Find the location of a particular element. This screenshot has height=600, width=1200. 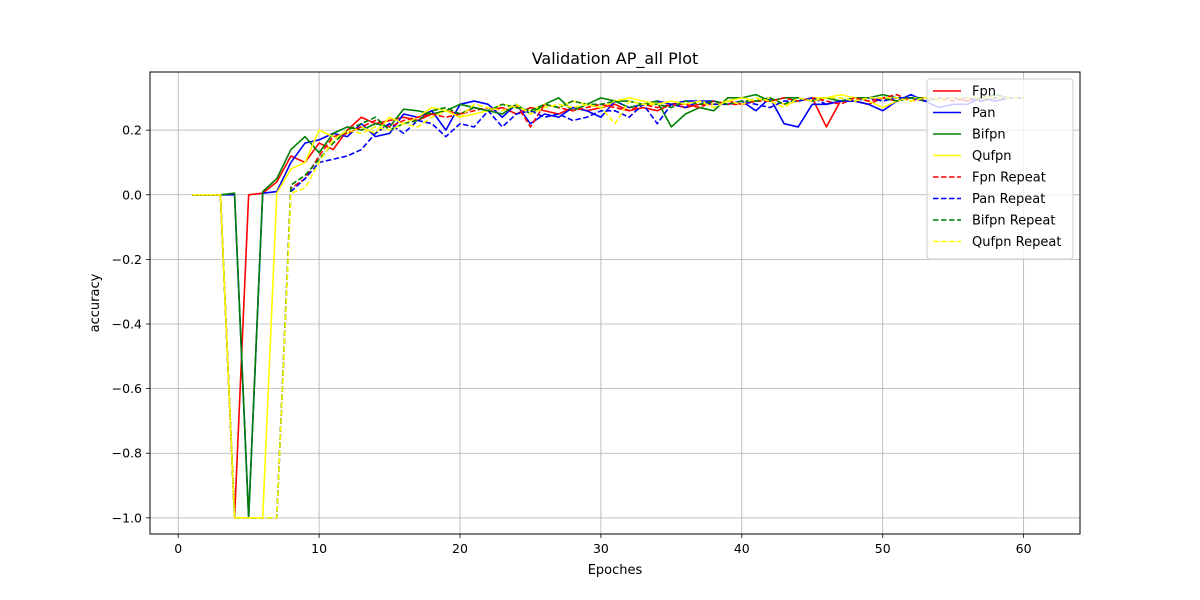

legend-label: Qufpn is located at coordinates (992, 156).